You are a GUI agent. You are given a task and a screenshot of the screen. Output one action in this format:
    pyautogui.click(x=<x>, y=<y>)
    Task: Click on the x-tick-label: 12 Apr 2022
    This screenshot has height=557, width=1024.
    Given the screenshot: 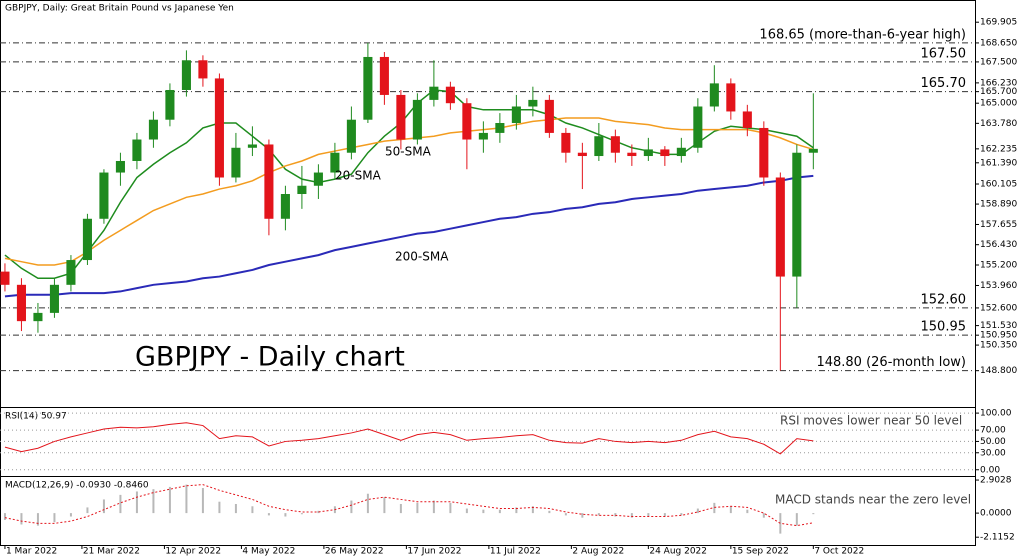 What is the action you would take?
    pyautogui.click(x=193, y=552)
    